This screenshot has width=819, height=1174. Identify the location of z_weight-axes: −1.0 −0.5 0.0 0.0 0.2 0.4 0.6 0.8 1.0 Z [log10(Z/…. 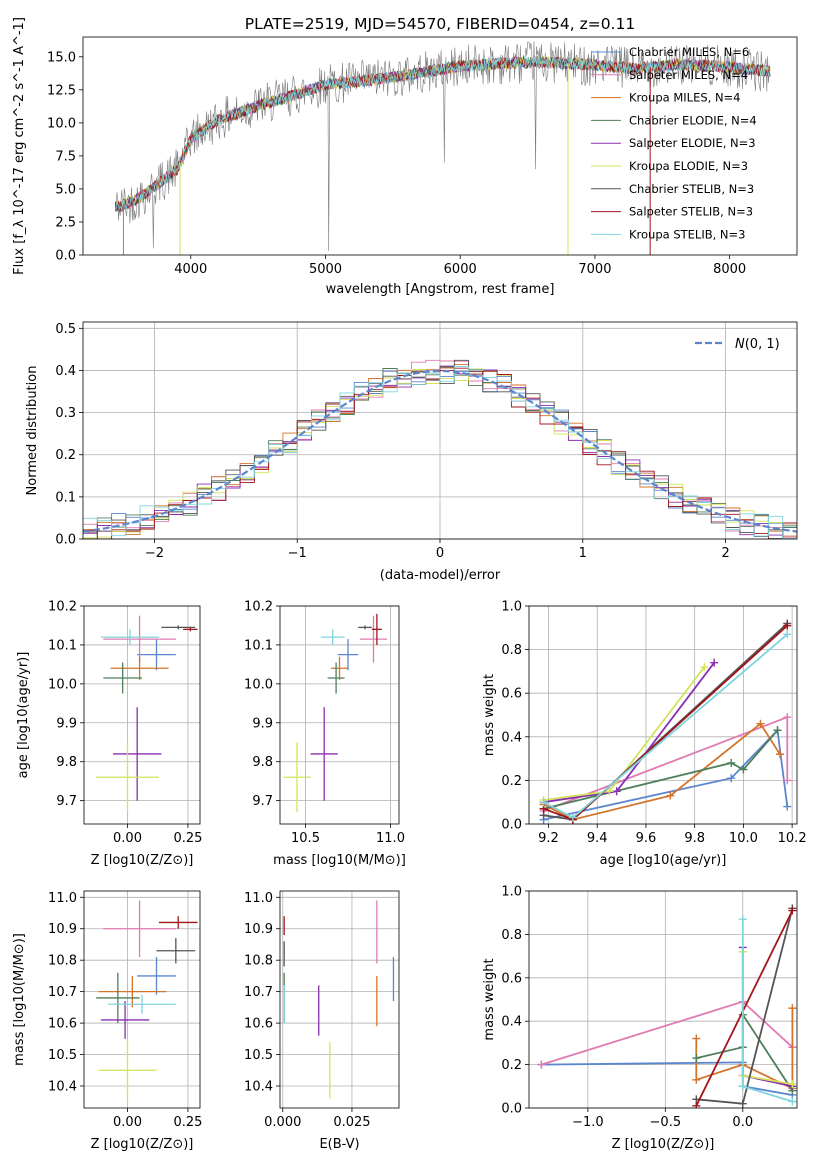
(640, 1018).